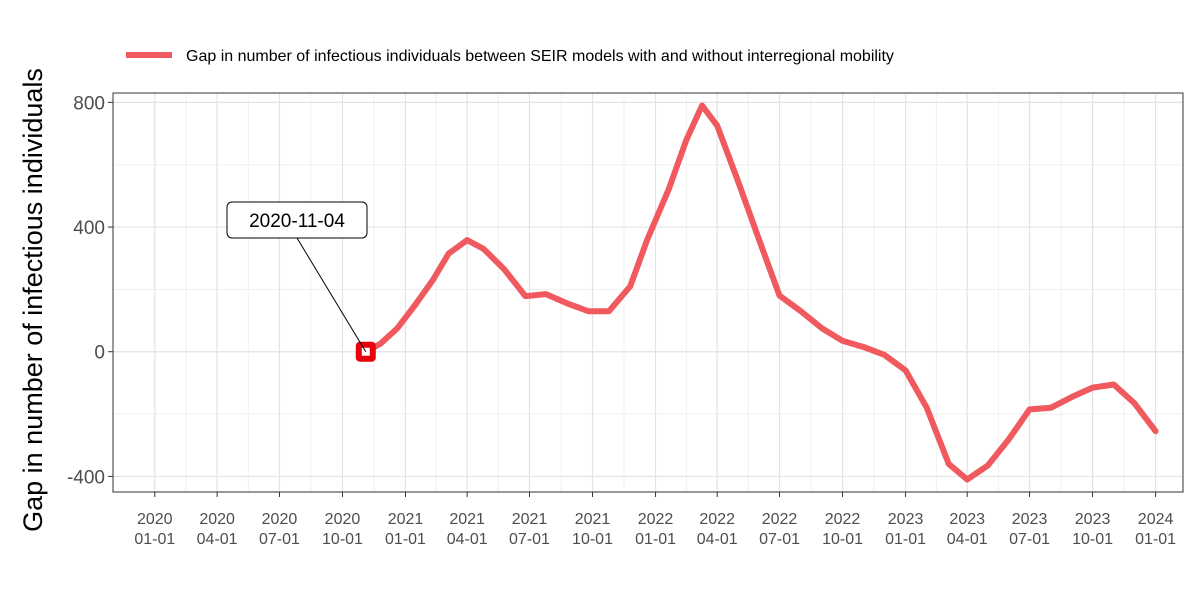 This screenshot has height=600, width=1200. I want to click on y-tick-label: 400, so click(89, 228).